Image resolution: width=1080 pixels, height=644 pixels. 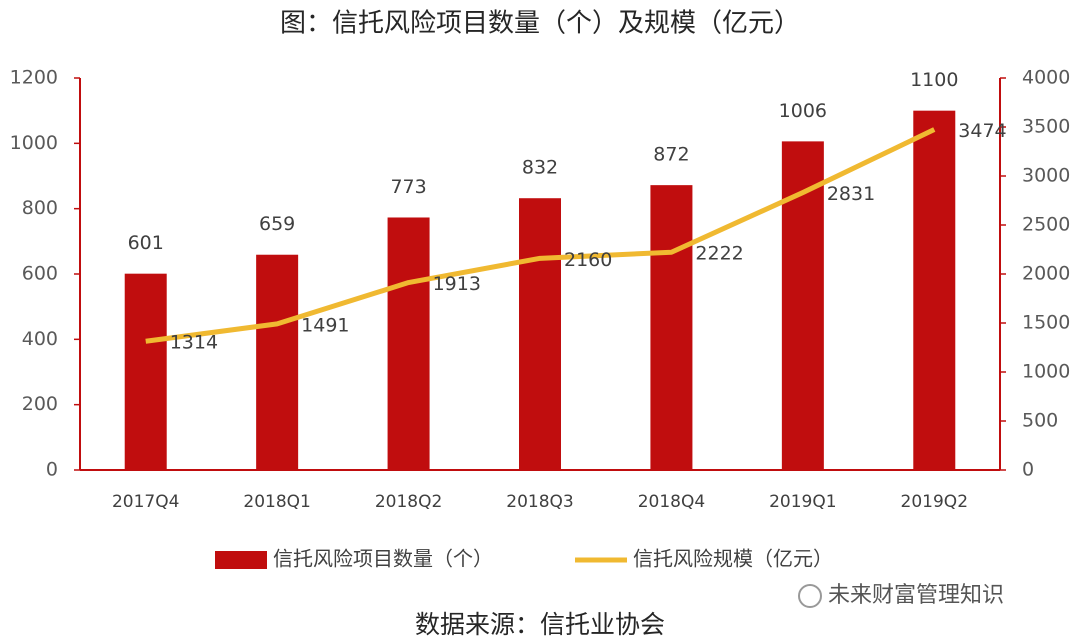 What do you see at coordinates (408, 502) in the screenshot?
I see `x-tick-label: 2018Q2` at bounding box center [408, 502].